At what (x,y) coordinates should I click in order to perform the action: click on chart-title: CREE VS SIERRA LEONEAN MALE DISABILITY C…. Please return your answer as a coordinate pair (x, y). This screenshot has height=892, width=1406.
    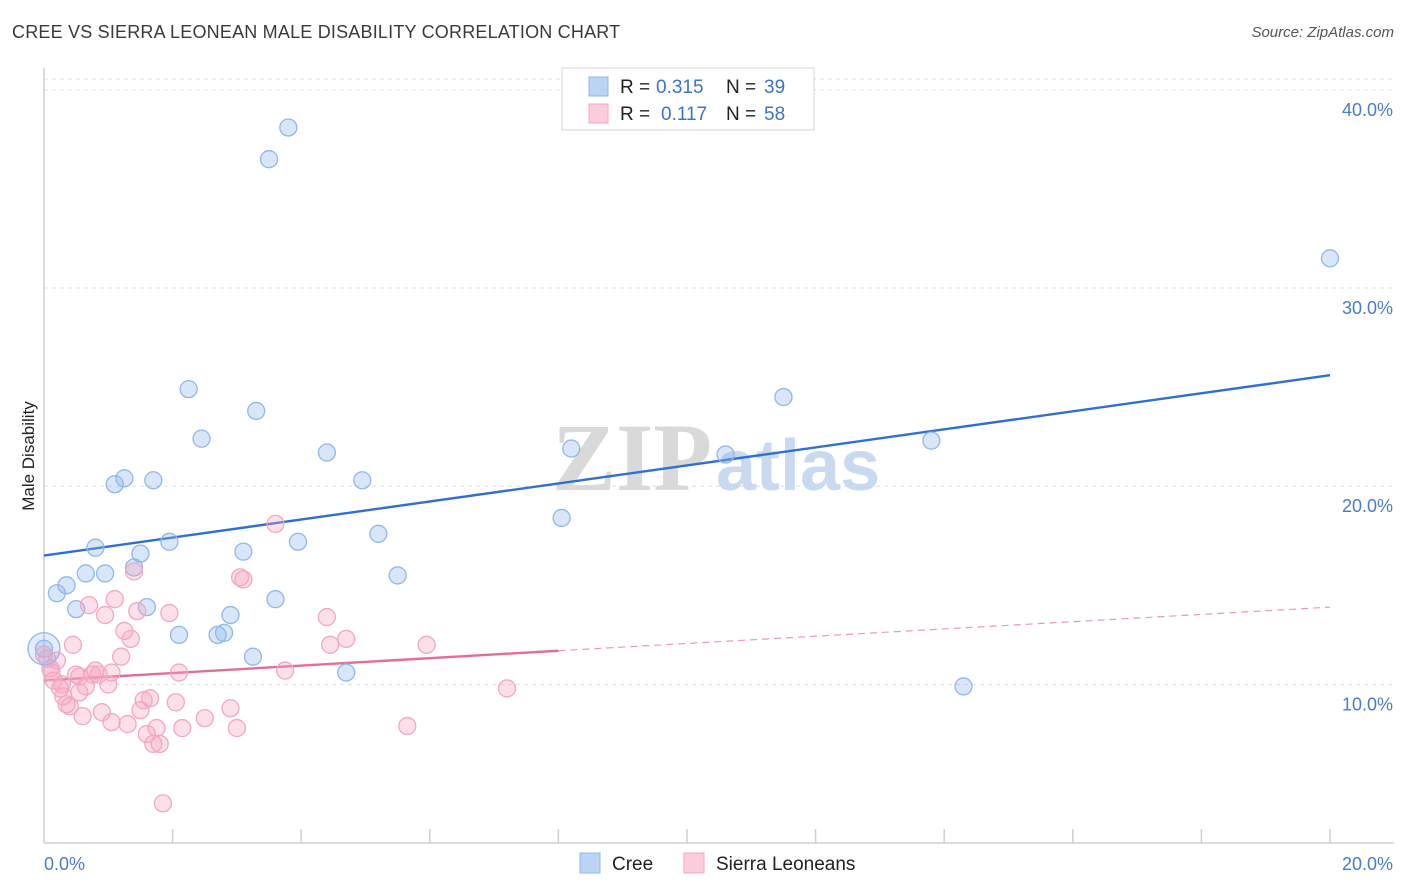
    Looking at the image, I should click on (316, 32).